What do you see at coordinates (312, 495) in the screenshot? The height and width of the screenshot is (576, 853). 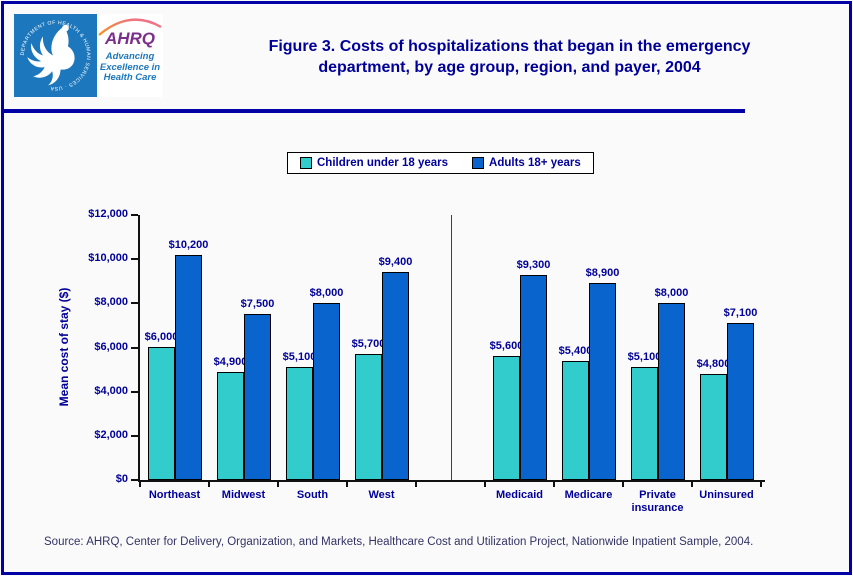 I see `x-axis-category-label: South` at bounding box center [312, 495].